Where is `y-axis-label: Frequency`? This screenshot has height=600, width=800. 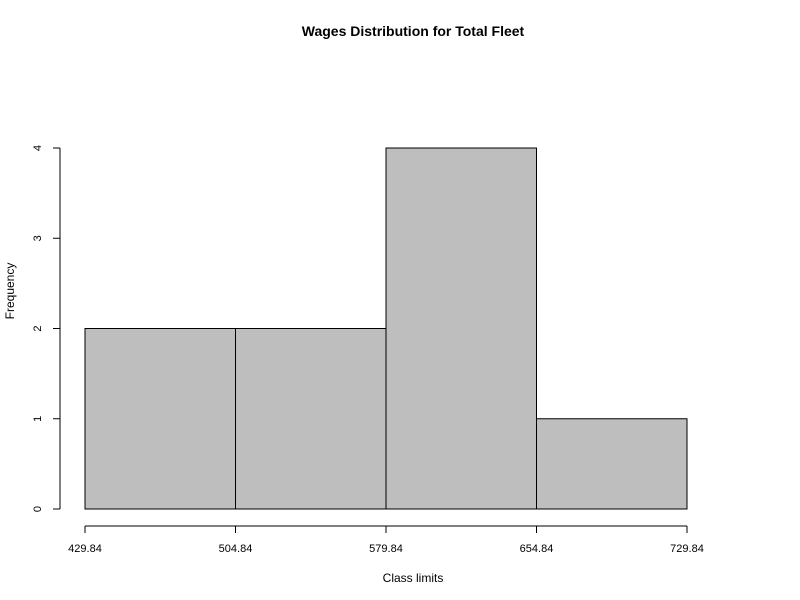
y-axis-label: Frequency is located at coordinates (10, 291).